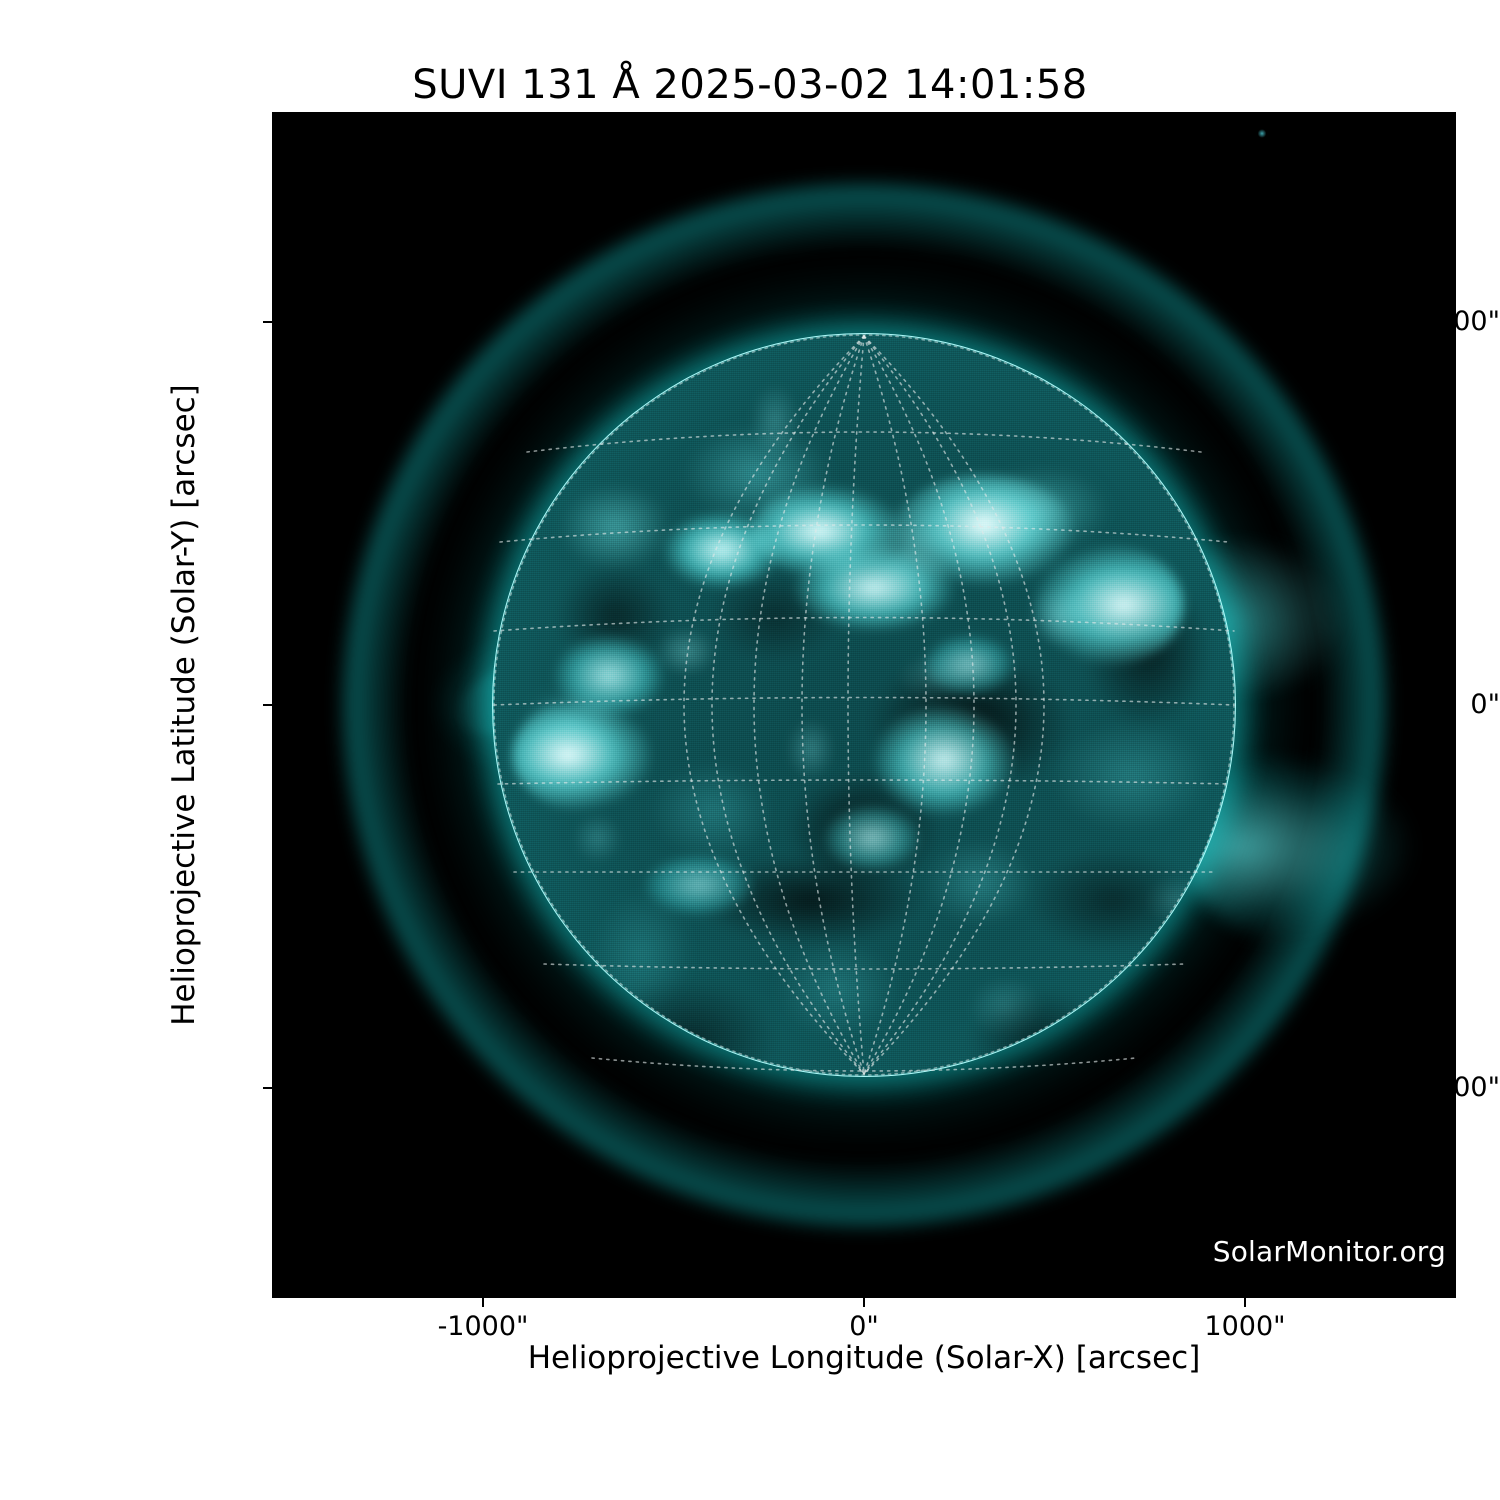 This screenshot has width=1500, height=1500. I want to click on cosmic-ray-artifact-icon, so click(1262, 133).